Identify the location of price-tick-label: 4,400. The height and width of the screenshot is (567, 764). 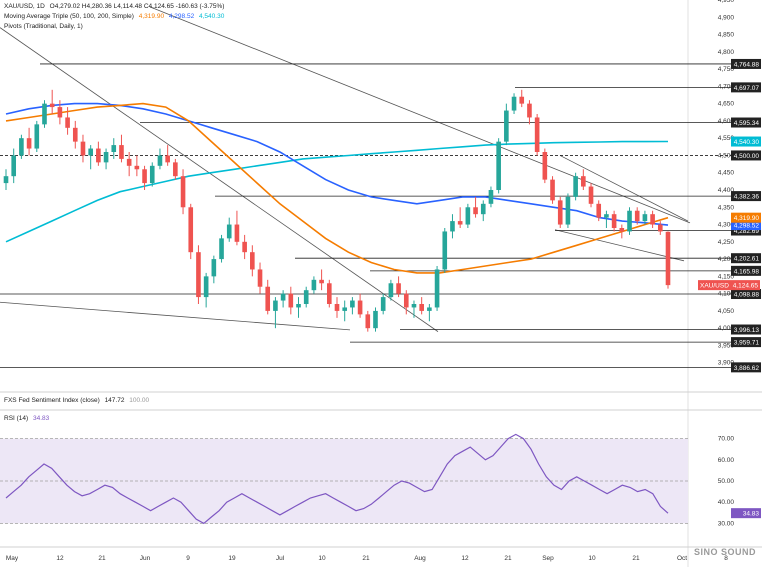
(726, 190).